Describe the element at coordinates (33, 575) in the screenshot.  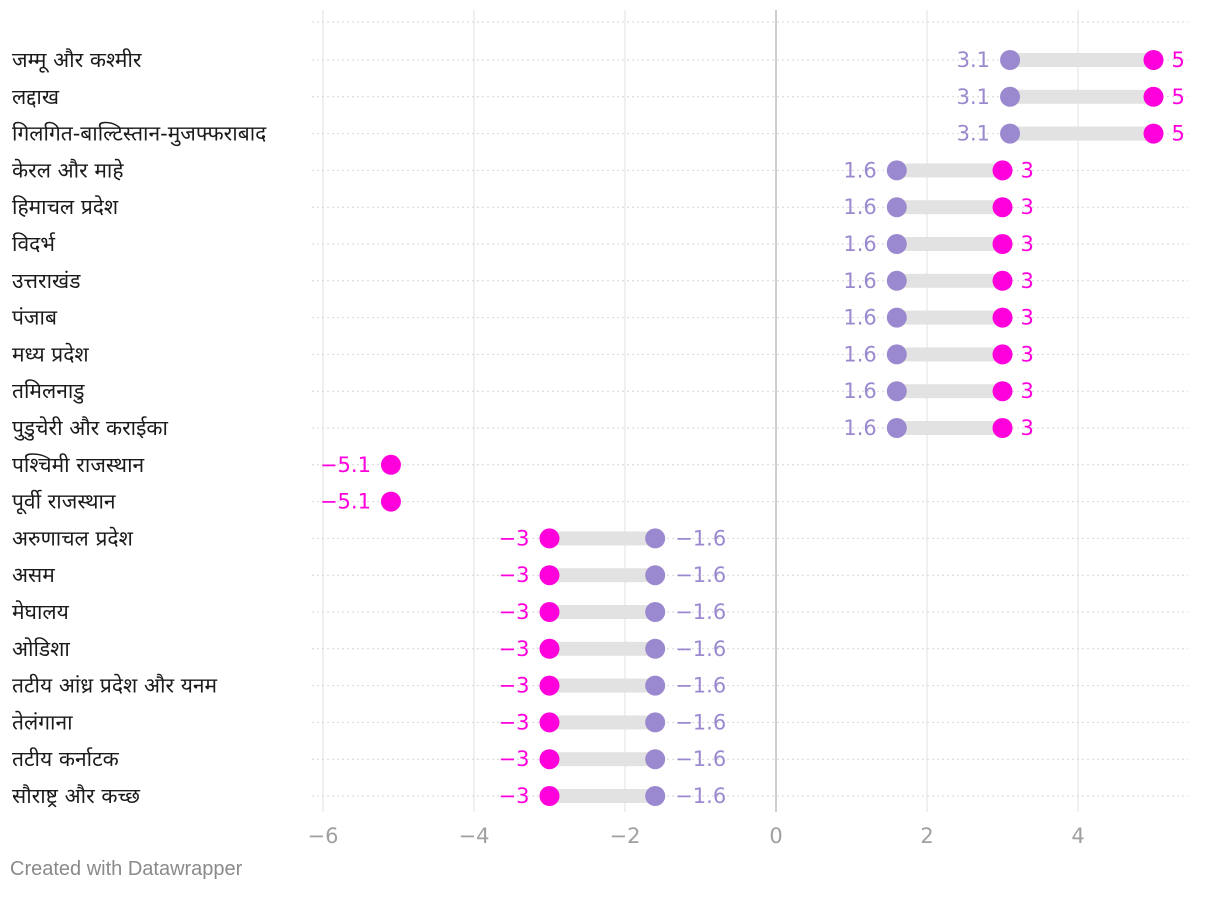
I see `category-label: असम` at that location.